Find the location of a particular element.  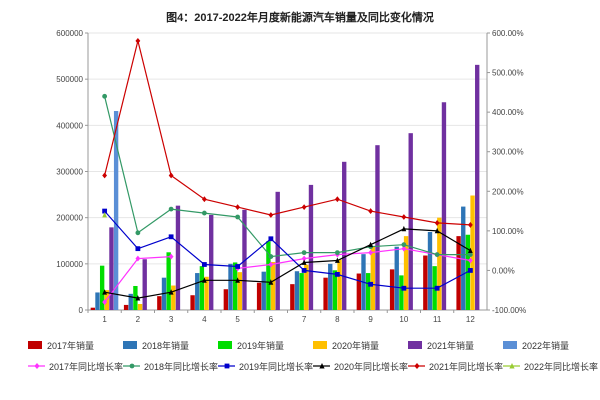

x-tick-label: 12 is located at coordinates (470, 319).